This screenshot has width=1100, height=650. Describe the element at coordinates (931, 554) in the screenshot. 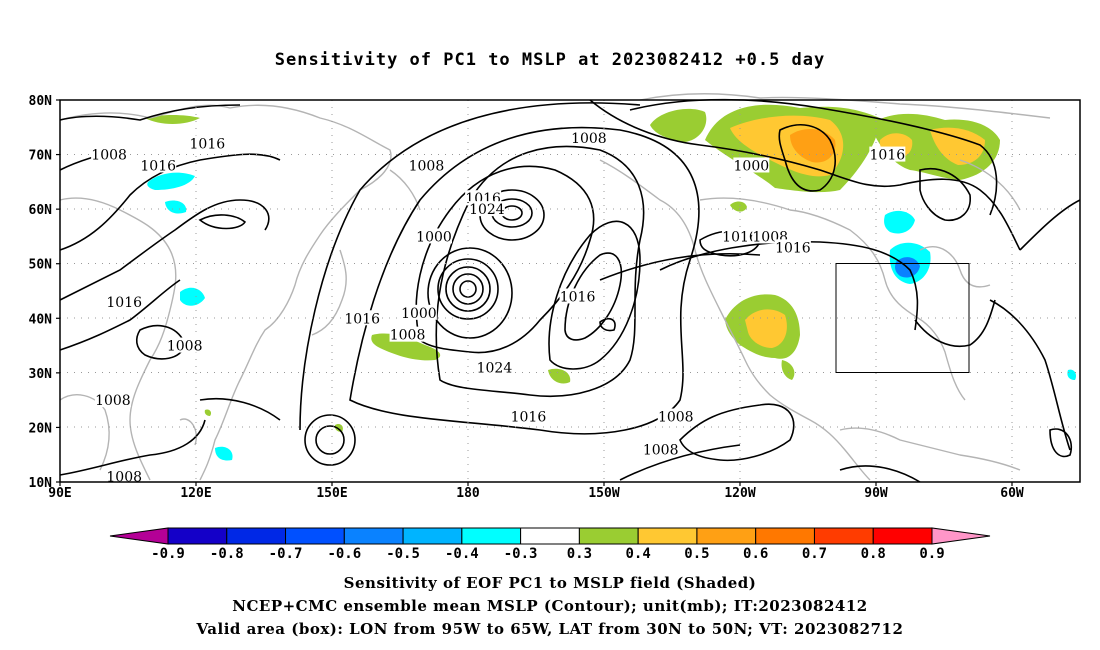

I see `colorbar-label: 0.9` at that location.